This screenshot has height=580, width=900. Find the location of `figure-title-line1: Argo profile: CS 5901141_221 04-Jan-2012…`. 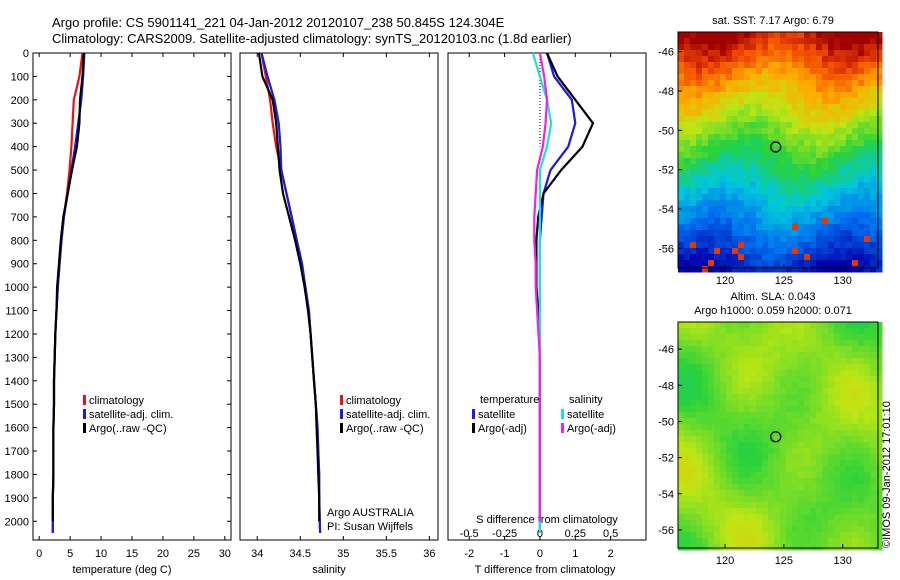

figure-title-line1: Argo profile: CS 5901141_221 04-Jan-2012… is located at coordinates (278, 22).